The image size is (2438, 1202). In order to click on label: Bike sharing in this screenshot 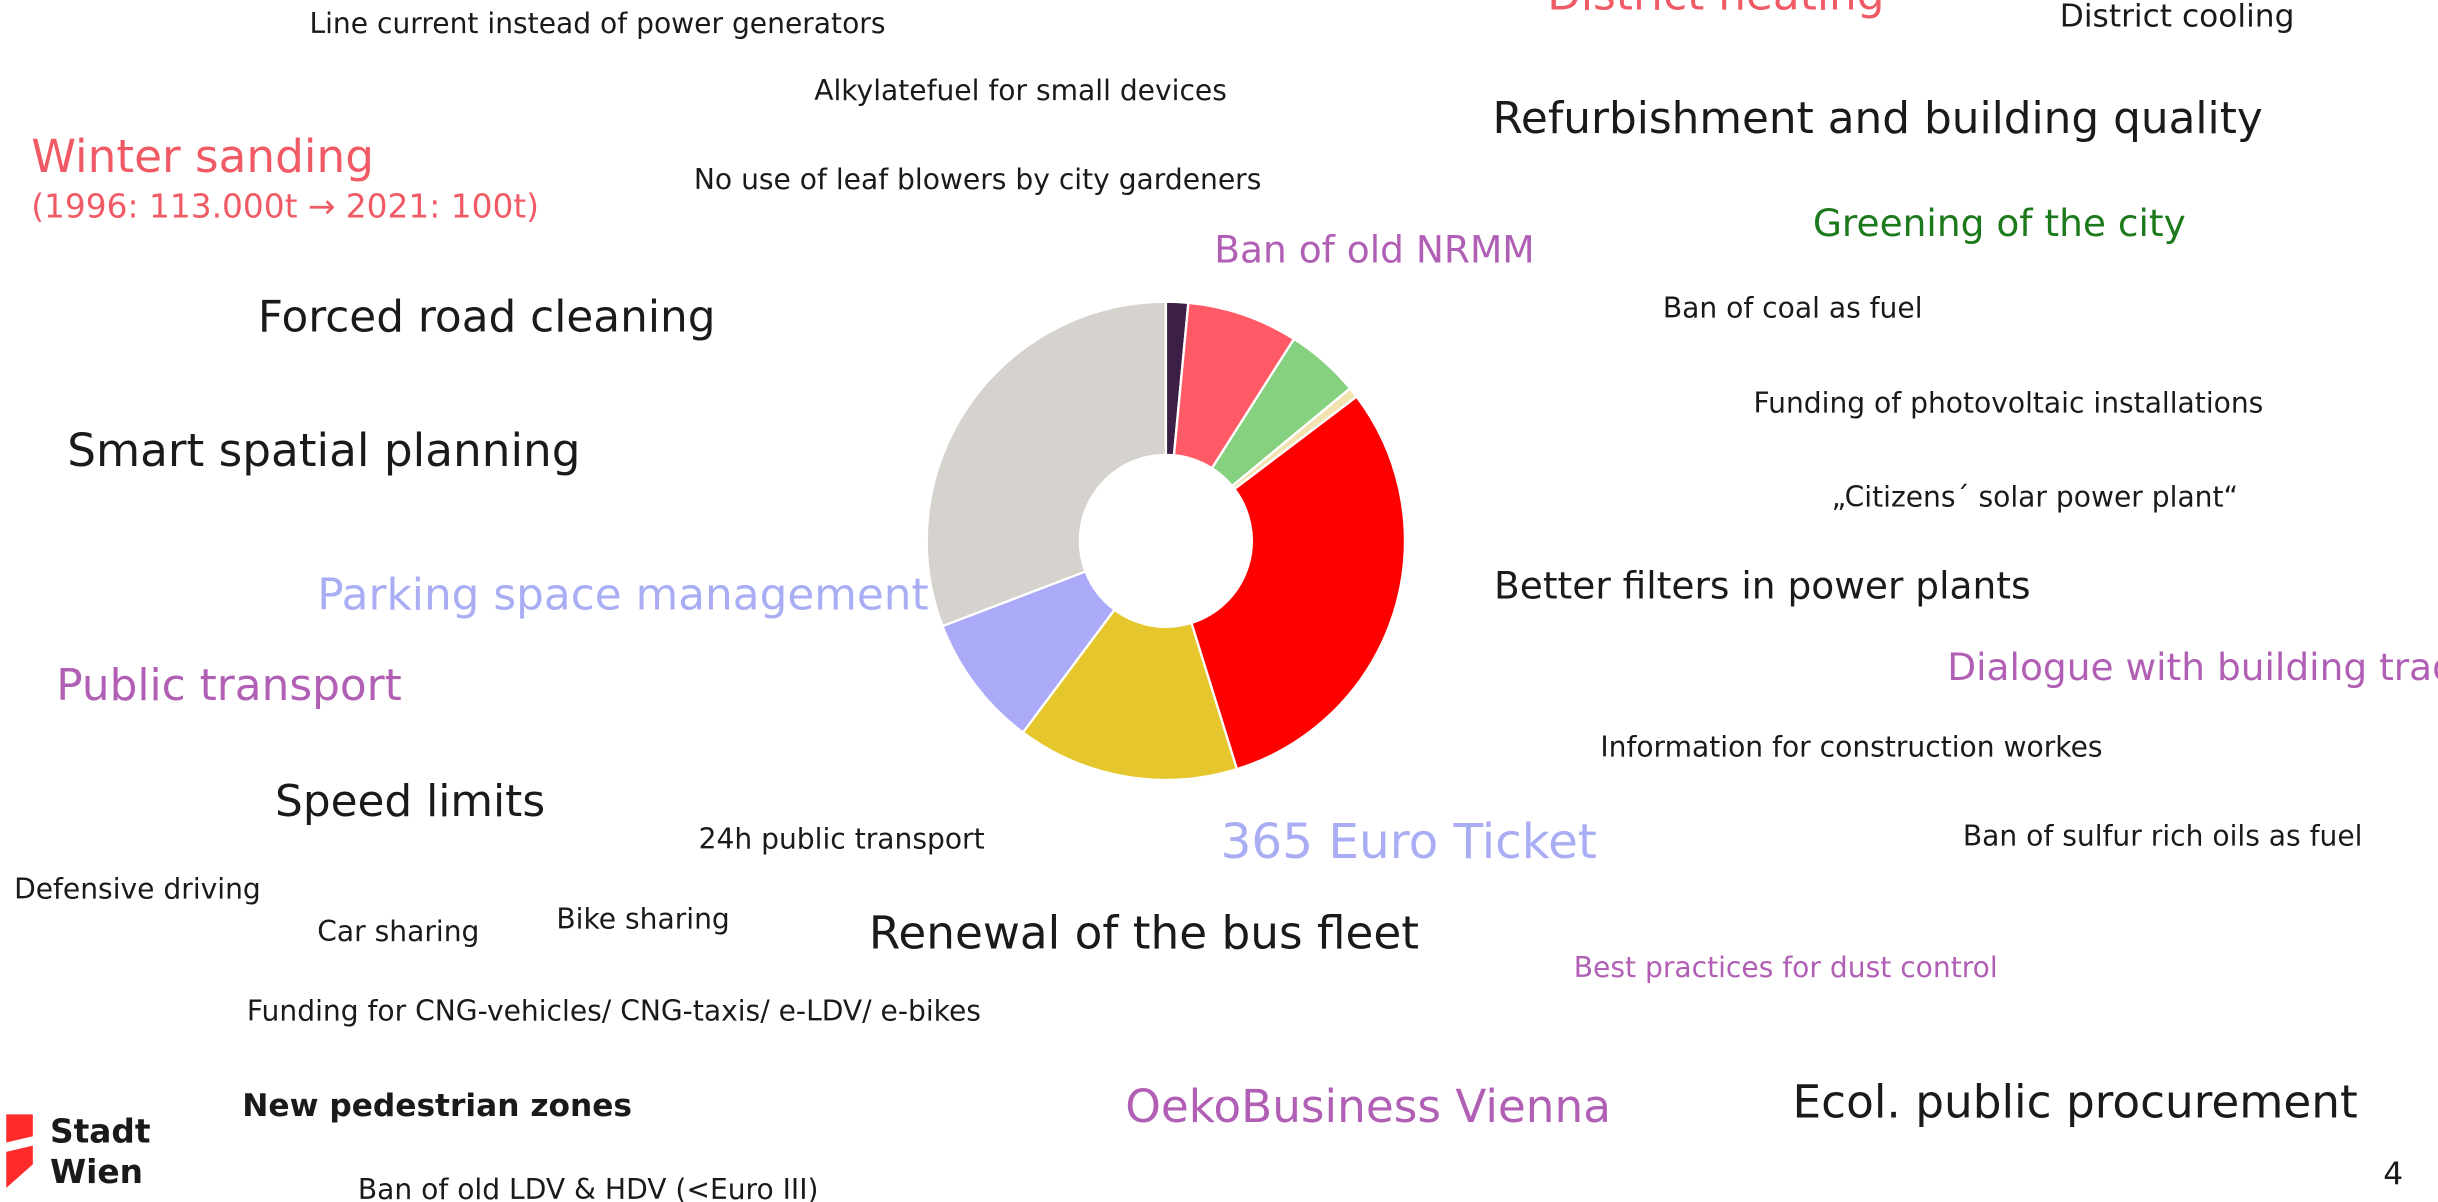, I will do `click(642, 918)`.